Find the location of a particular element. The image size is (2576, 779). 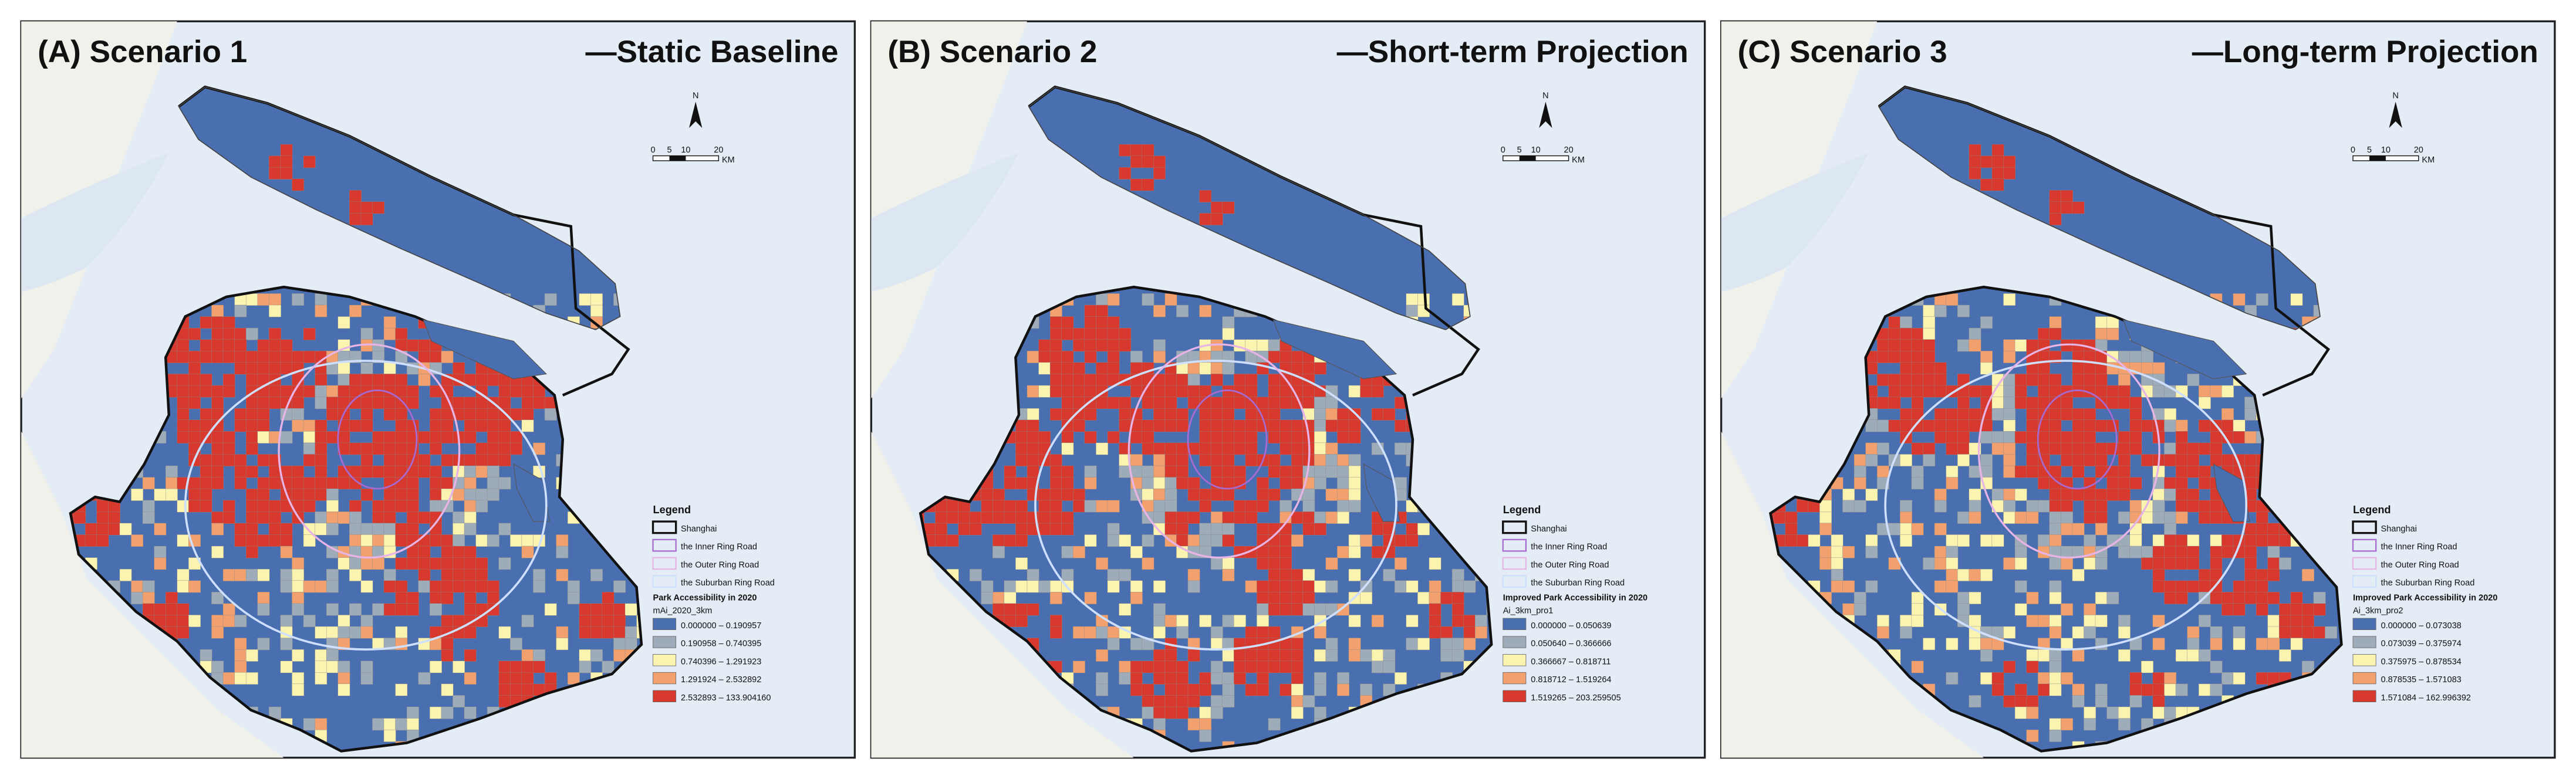

scale-label: 5 is located at coordinates (2369, 150).